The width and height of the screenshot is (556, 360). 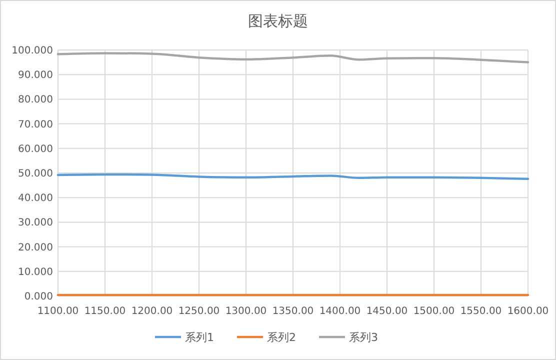 I want to click on legend-label: 系列1, so click(x=199, y=337).